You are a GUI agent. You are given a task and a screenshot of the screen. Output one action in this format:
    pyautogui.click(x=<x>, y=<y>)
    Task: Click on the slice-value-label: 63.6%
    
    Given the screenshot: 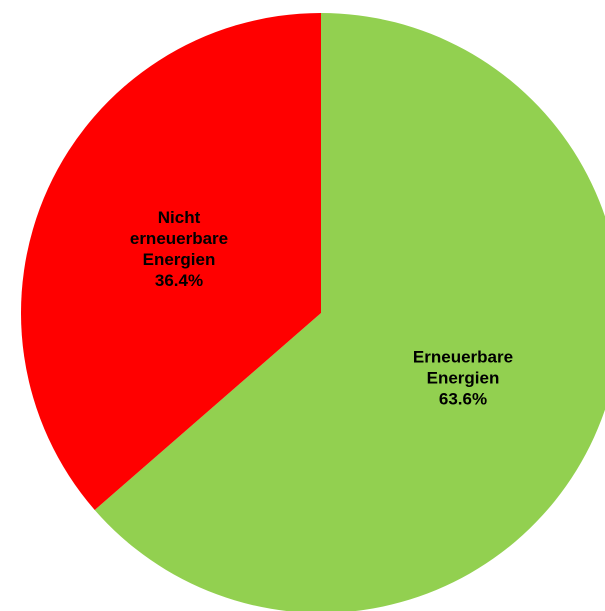 What is the action you would take?
    pyautogui.click(x=463, y=399)
    